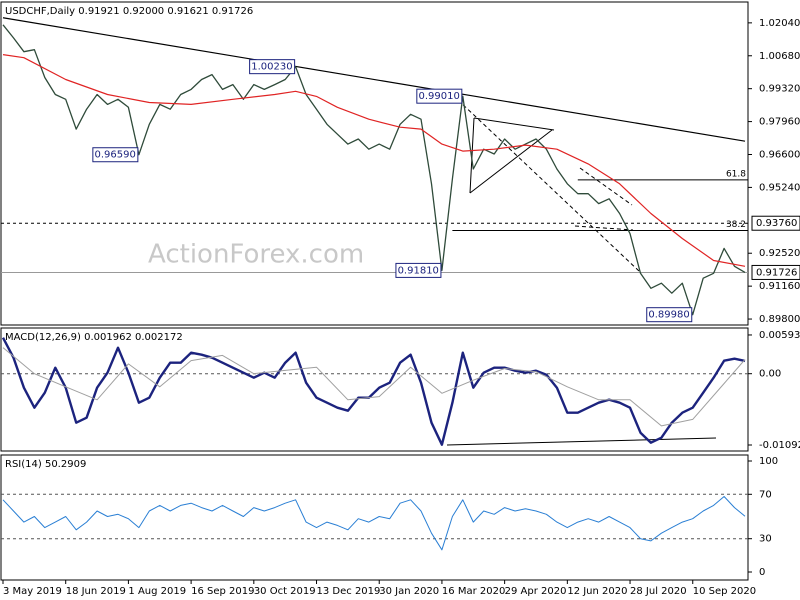 This screenshot has height=600, width=800. Describe the element at coordinates (779, 319) in the screenshot. I see `y-tick-label: 0.89800` at that location.